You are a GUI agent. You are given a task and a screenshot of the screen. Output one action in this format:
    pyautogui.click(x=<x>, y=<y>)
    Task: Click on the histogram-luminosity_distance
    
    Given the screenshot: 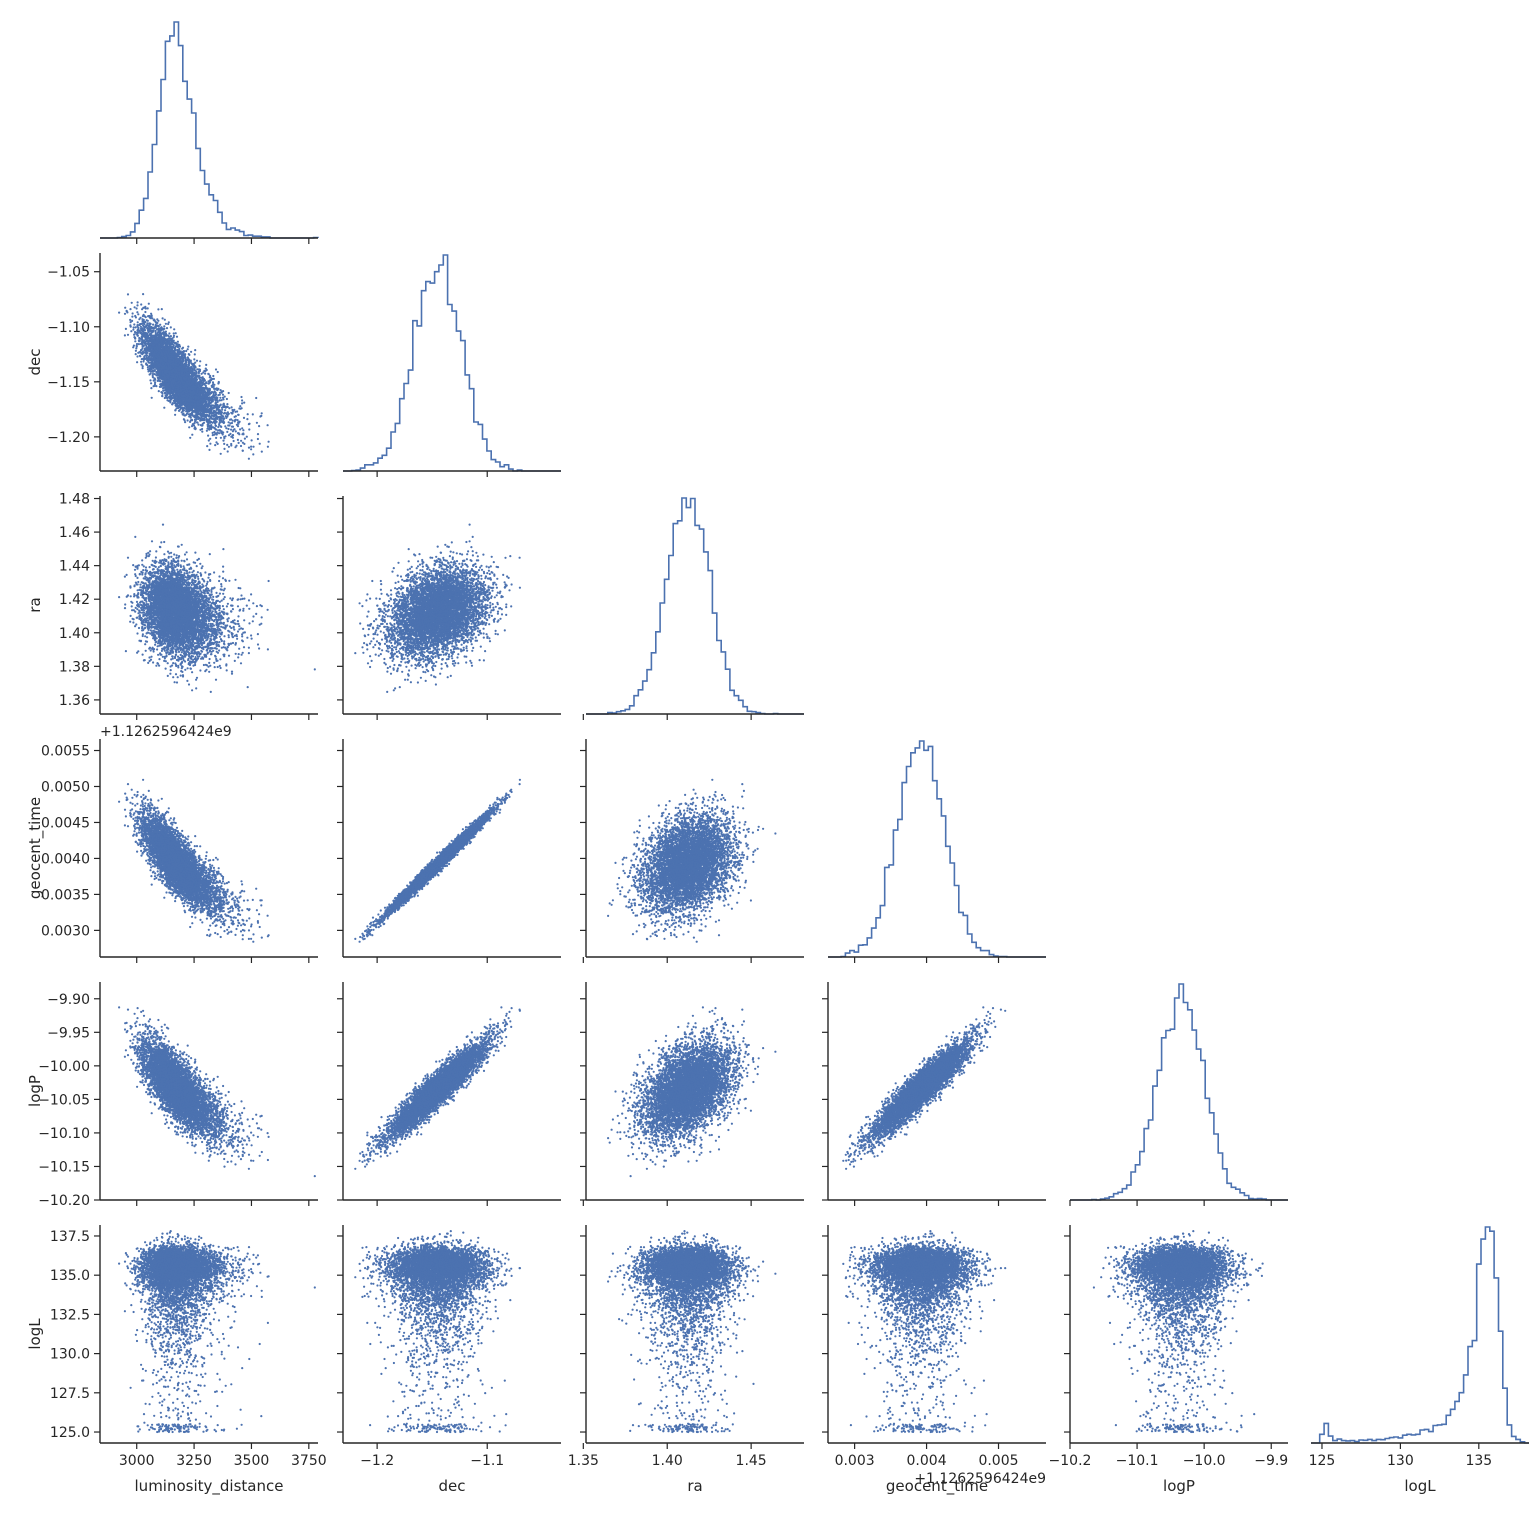 What is the action you would take?
    pyautogui.click(x=209, y=130)
    